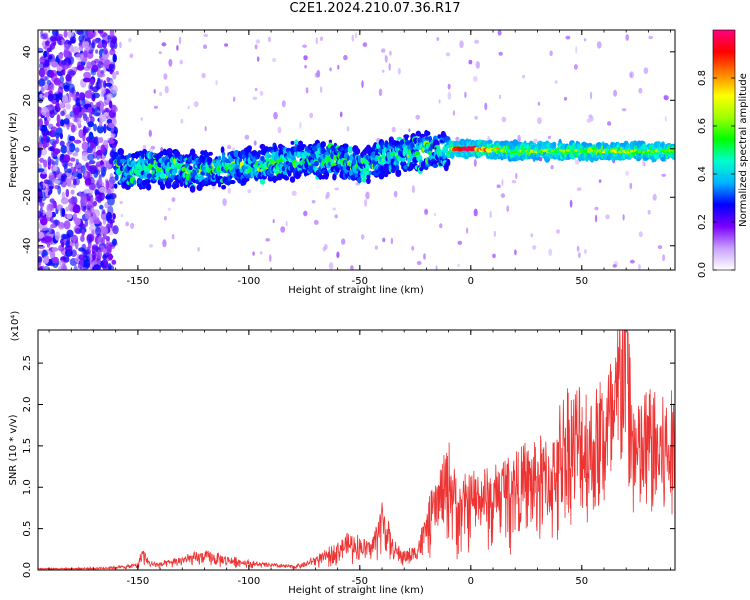 Image resolution: width=750 pixels, height=600 pixels. What do you see at coordinates (603, 152) in the screenshot?
I see `band-ridge-cell` at bounding box center [603, 152].